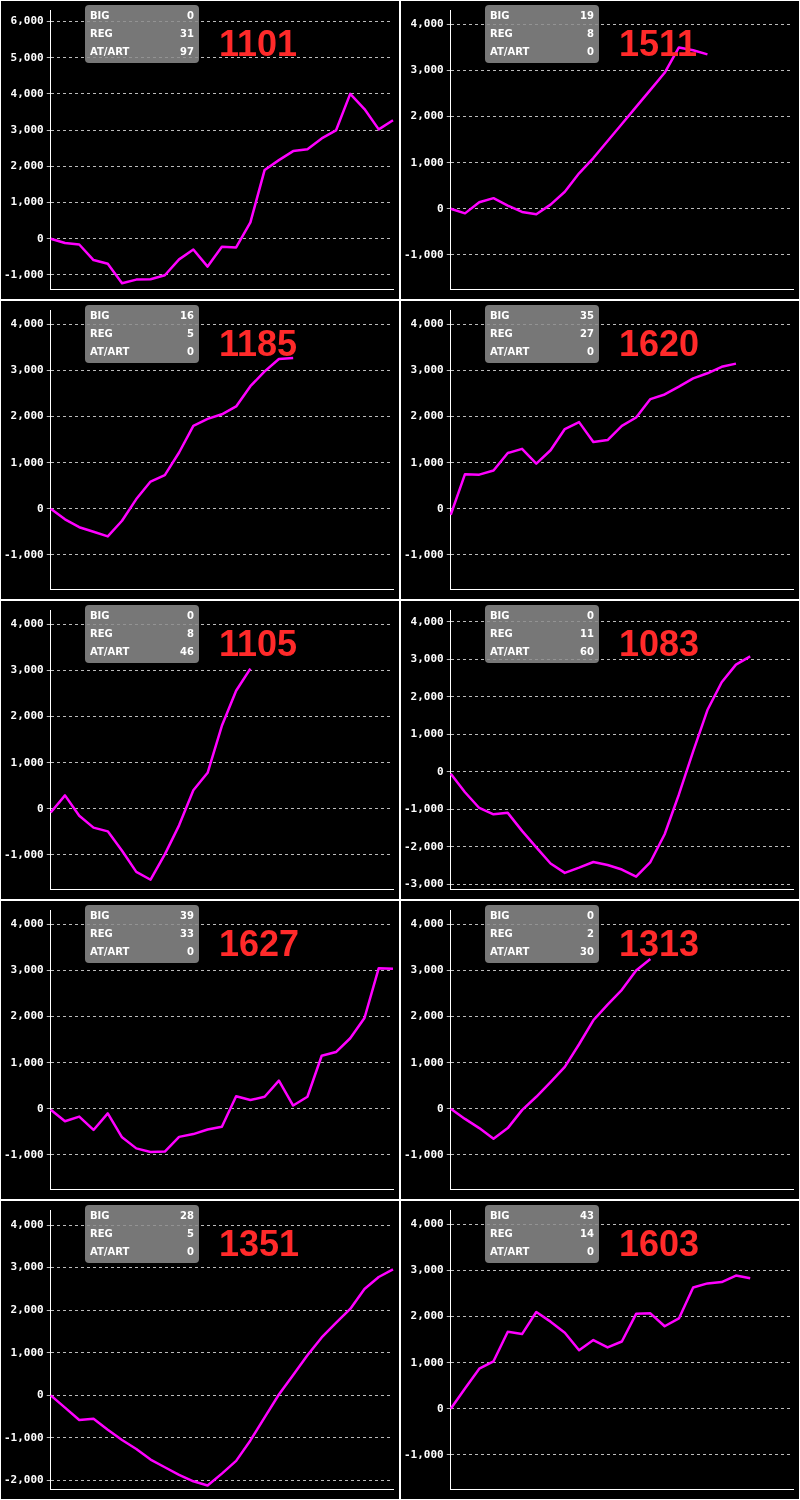  I want to click on y-tick-label: 6,000, so click(27, 21).